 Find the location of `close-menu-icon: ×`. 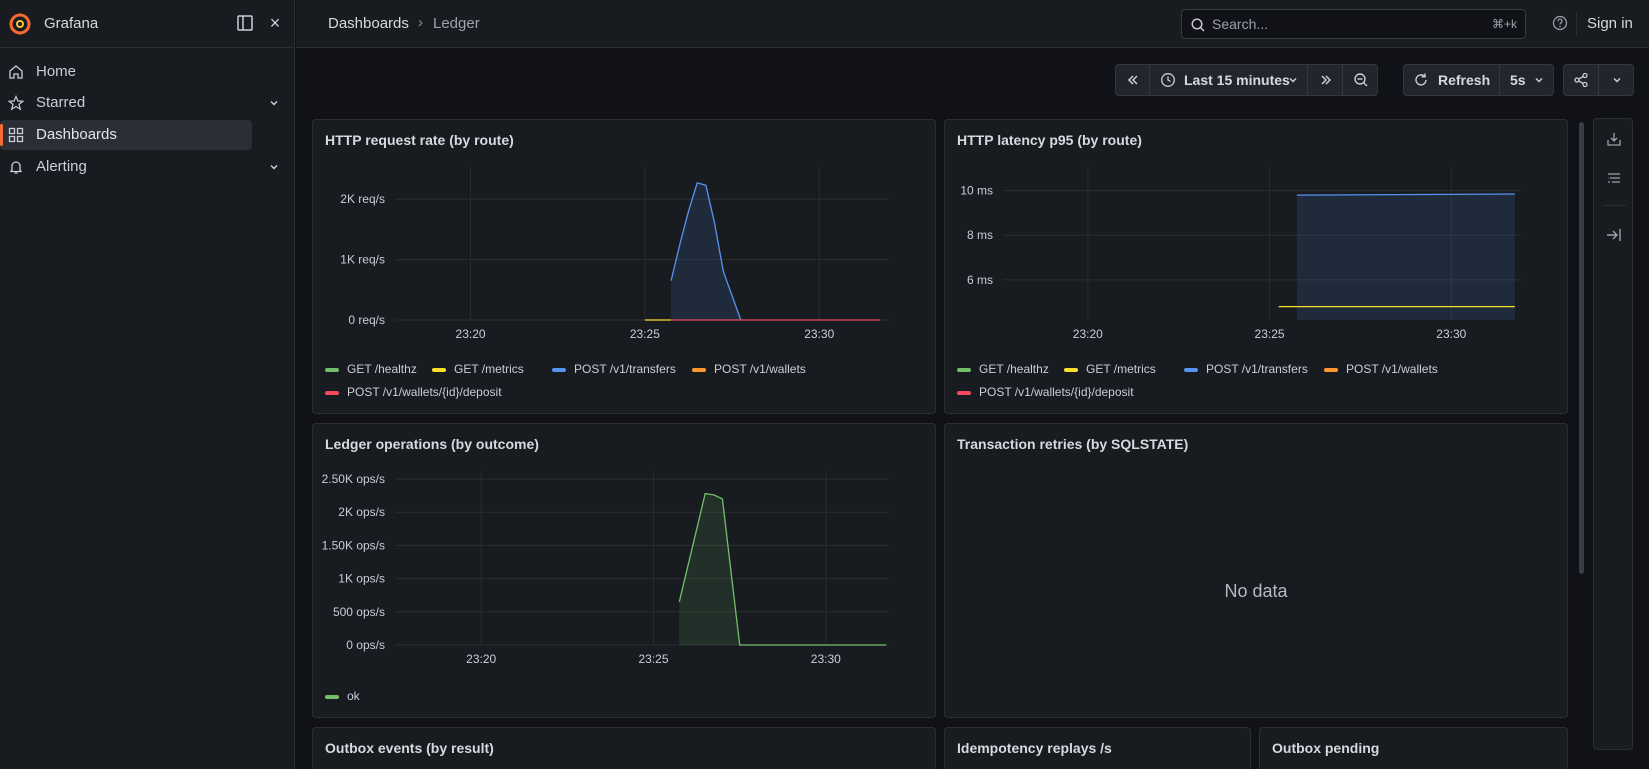

close-menu-icon: × is located at coordinates (275, 23).